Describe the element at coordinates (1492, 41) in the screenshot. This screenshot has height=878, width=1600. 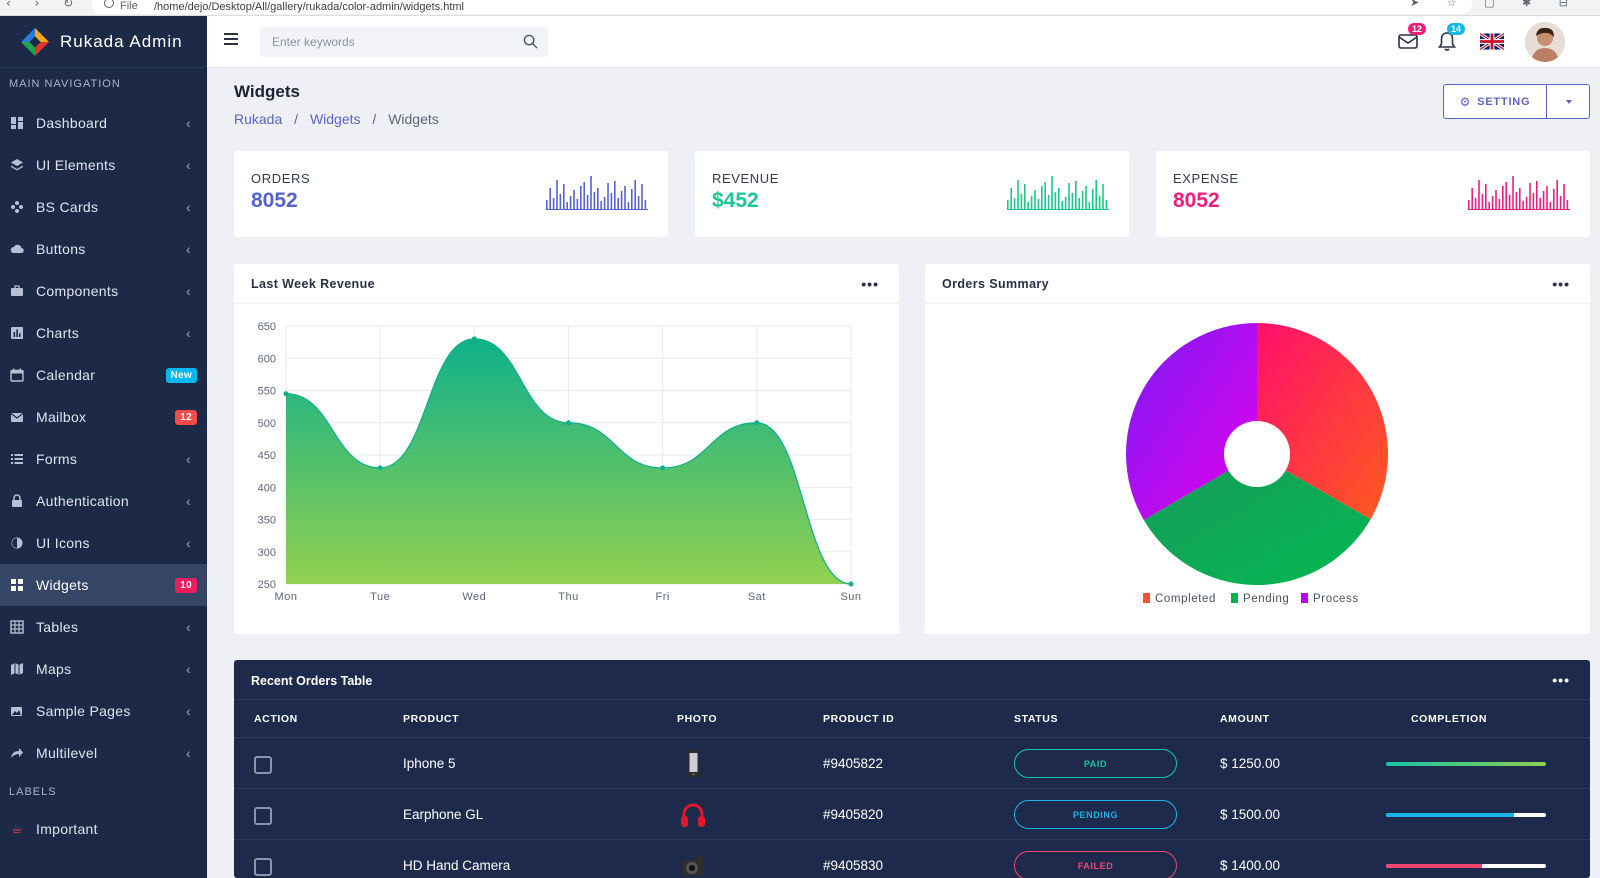
I see `uk-flag-icon` at that location.